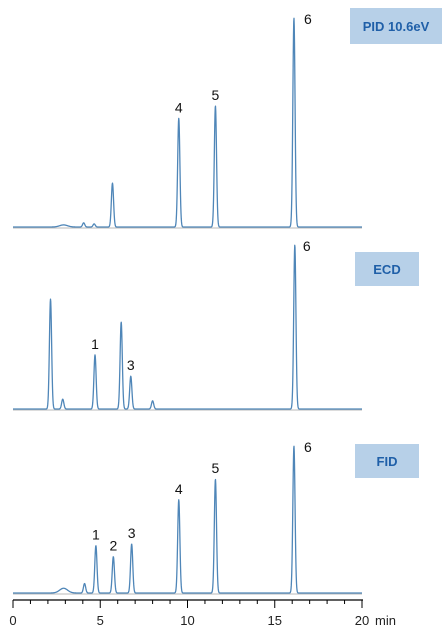  What do you see at coordinates (385, 620) in the screenshot?
I see `x-axis-unit: min` at bounding box center [385, 620].